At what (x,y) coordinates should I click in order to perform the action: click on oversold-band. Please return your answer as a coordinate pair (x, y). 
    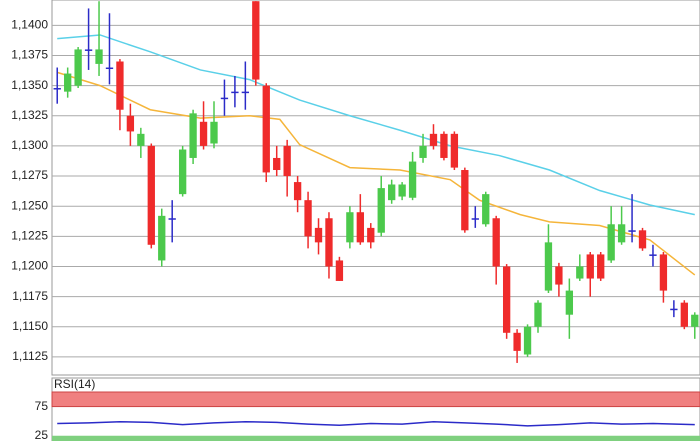
    Looking at the image, I should click on (376, 438).